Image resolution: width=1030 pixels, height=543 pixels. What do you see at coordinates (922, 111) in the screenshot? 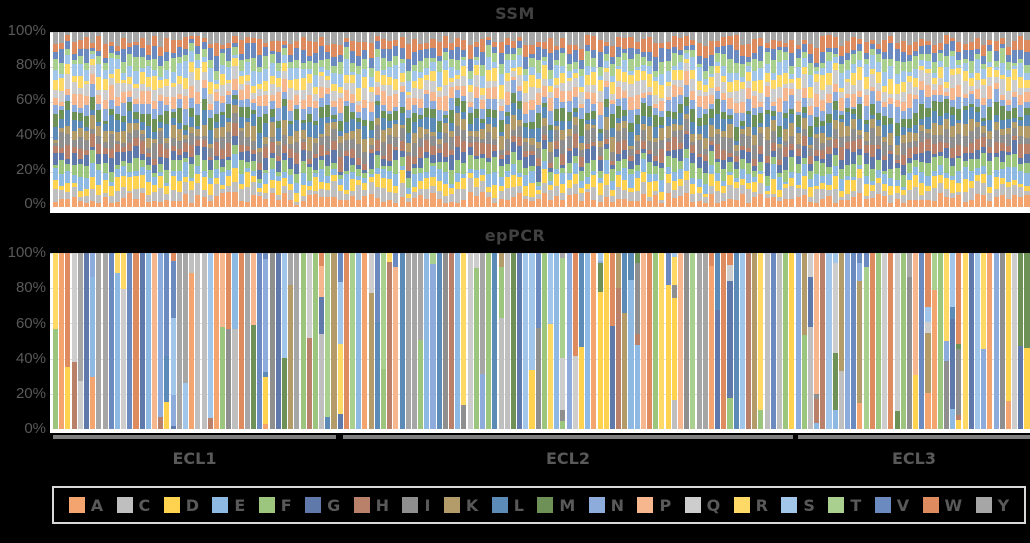
I see `segment-m` at bounding box center [922, 111].